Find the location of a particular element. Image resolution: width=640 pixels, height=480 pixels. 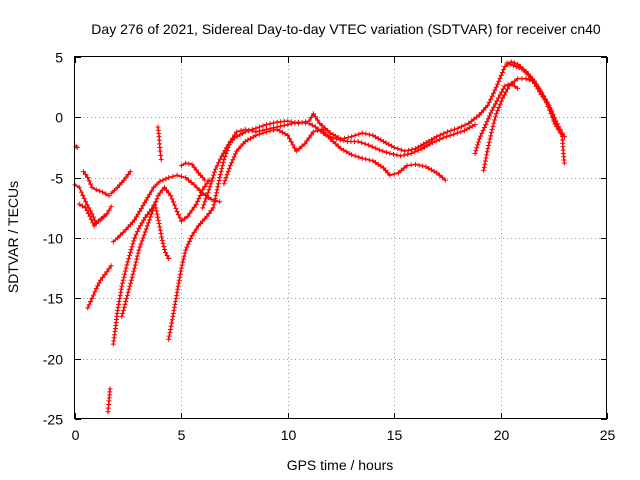

x-tick-label: 0 is located at coordinates (76, 435).